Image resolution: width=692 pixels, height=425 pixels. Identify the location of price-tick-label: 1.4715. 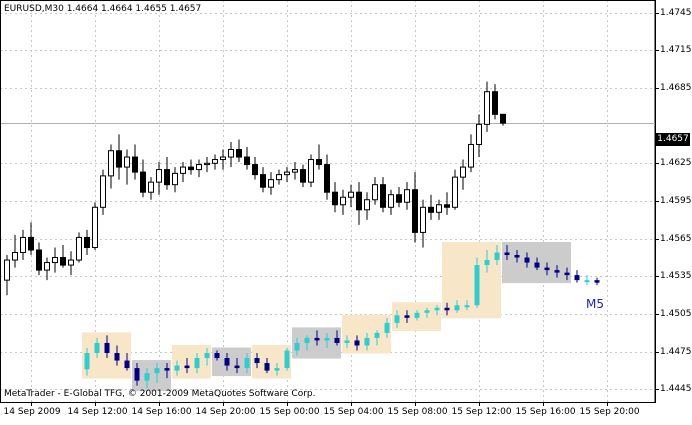
(676, 49).